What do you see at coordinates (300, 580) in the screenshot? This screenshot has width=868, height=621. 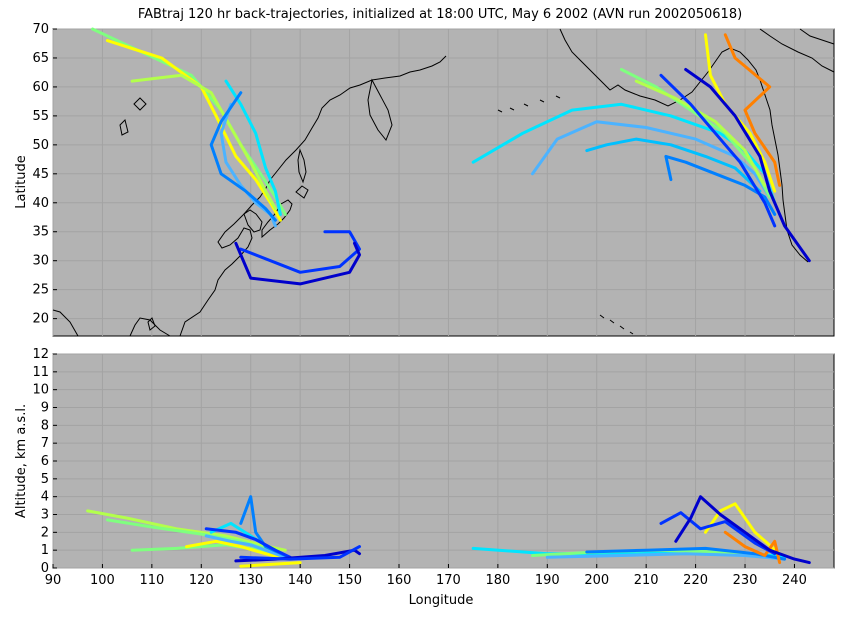 I see `x-tick-label: 140` at bounding box center [300, 580].